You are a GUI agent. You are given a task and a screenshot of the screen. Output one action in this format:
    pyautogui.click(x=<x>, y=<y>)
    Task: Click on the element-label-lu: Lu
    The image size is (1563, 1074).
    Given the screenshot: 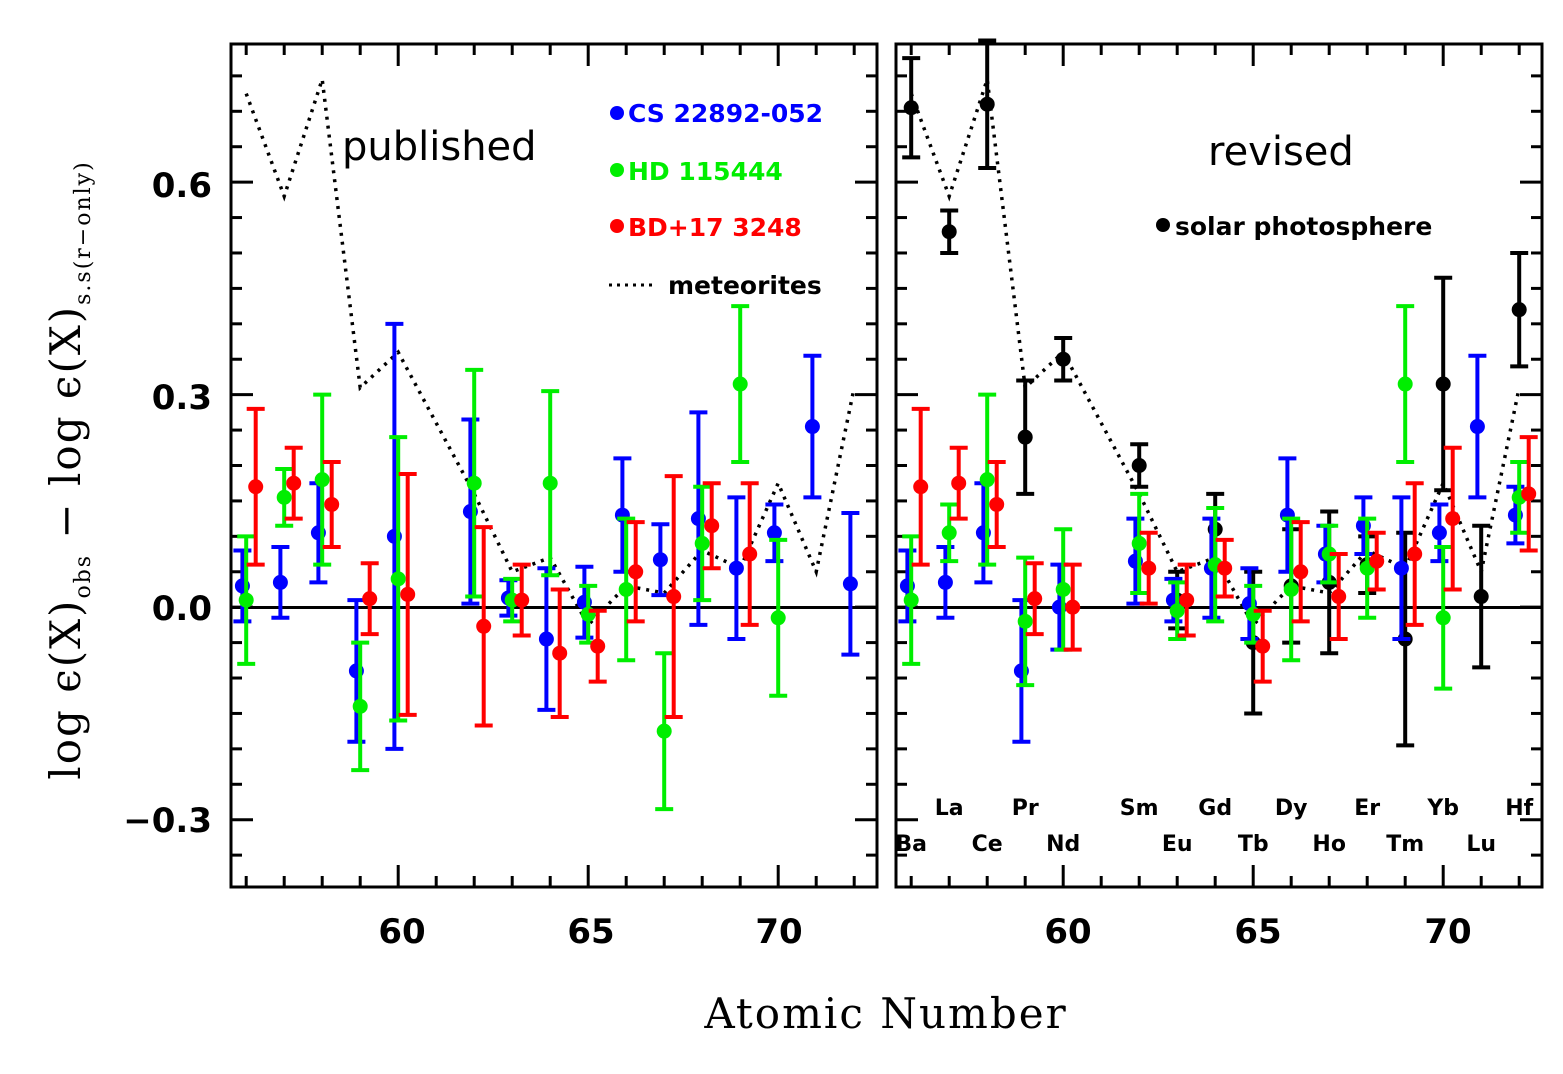 What is the action you would take?
    pyautogui.click(x=1481, y=844)
    